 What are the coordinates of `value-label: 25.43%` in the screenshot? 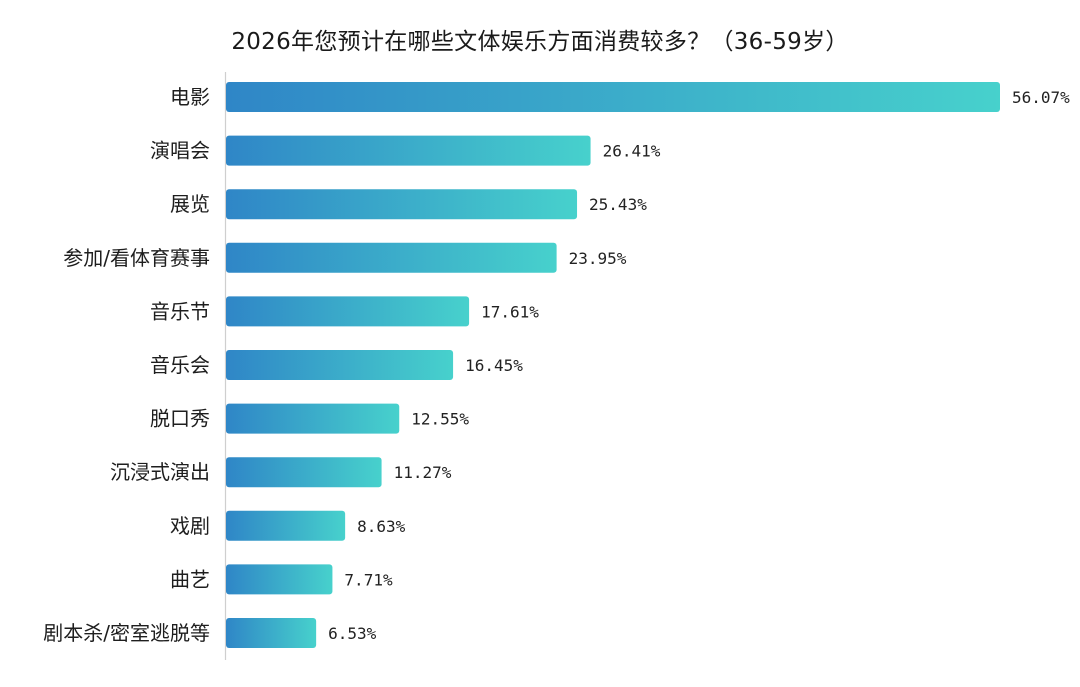 It's located at (618, 204).